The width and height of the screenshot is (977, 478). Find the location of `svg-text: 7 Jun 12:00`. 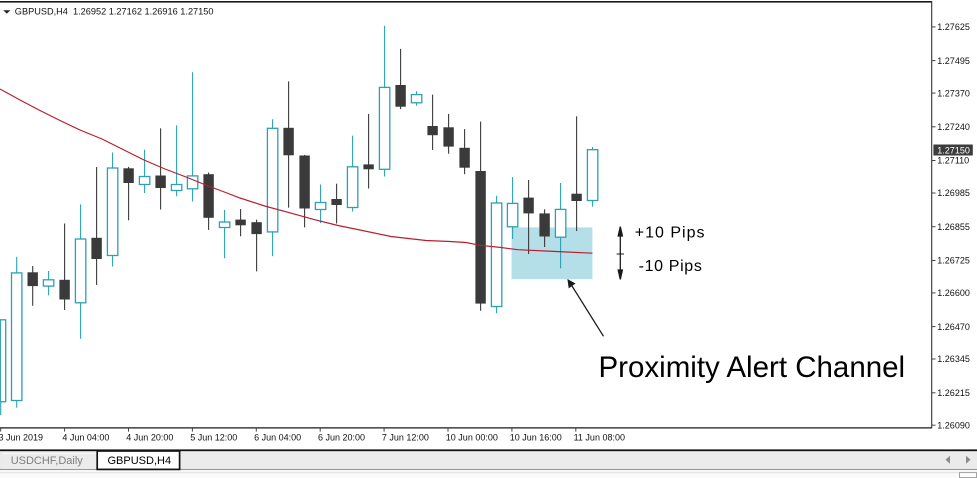

svg-text: 7 Jun 12:00 is located at coordinates (405, 437).